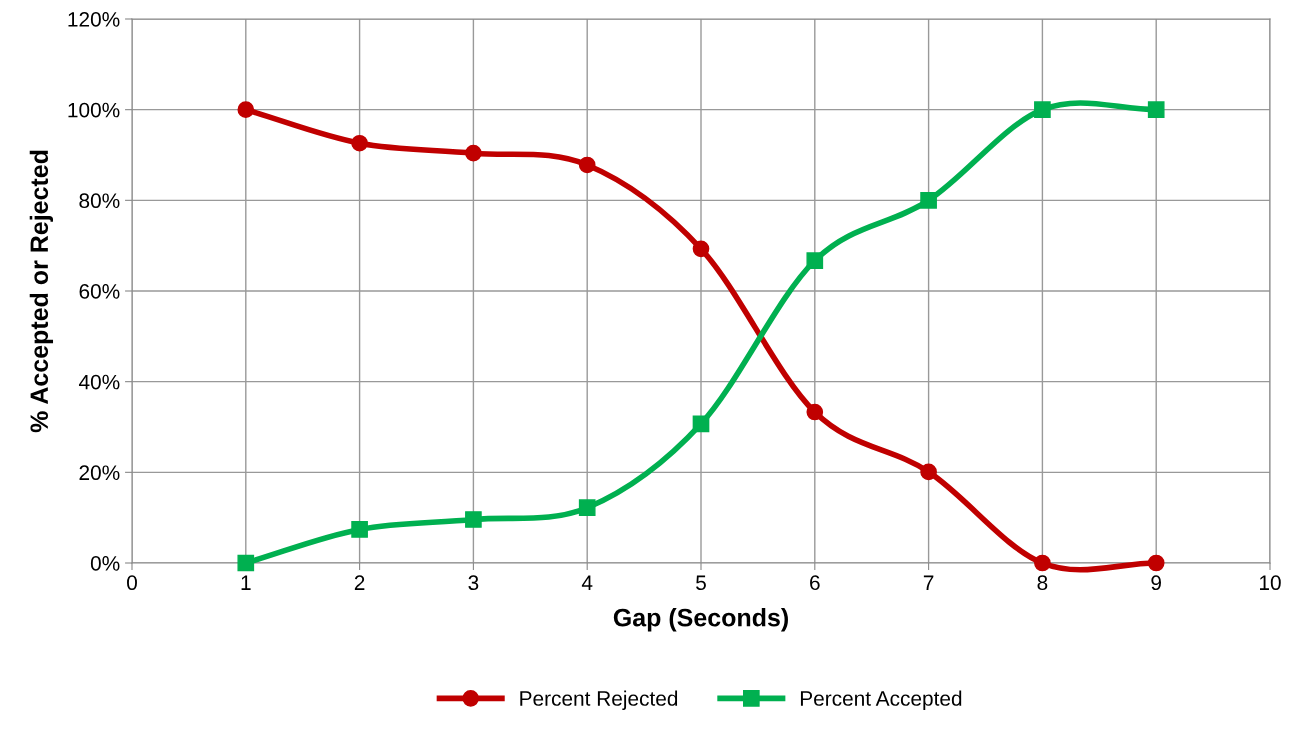  I want to click on y-tick-label: 120%, so click(94, 19).